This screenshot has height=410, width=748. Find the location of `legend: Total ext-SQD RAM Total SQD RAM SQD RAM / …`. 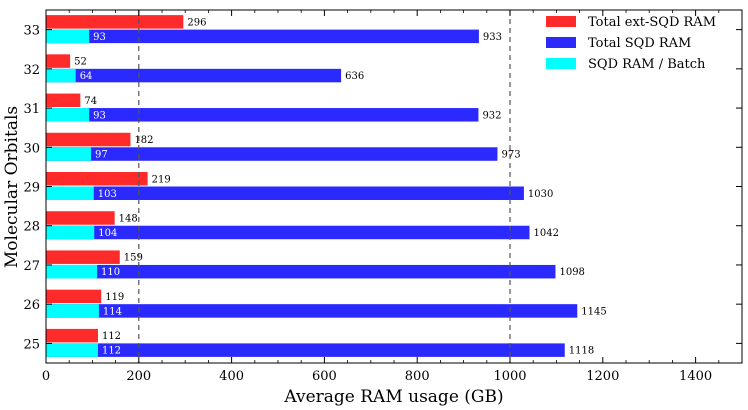

legend: Total ext-SQD RAM Total SQD RAM SQD RAM / … is located at coordinates (631, 43).